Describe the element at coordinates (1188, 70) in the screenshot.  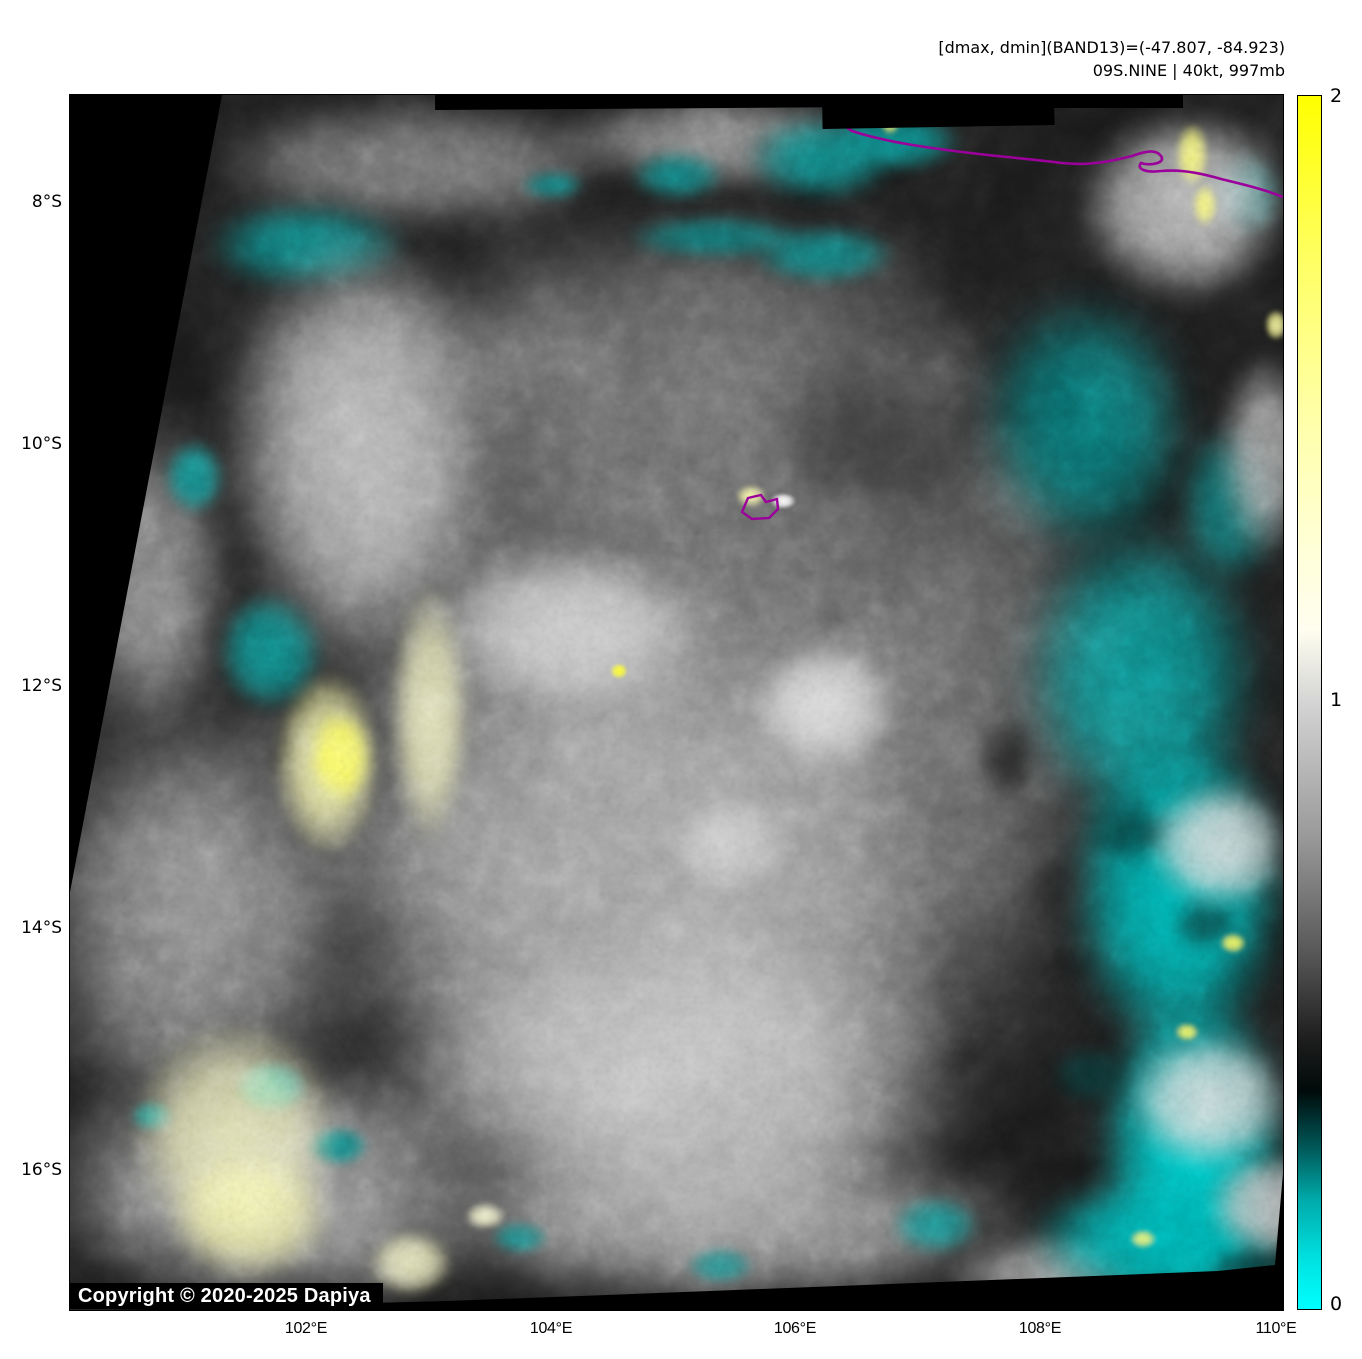
I see `storm-annotation: 09S.NINE | 40kt, 997mb` at that location.